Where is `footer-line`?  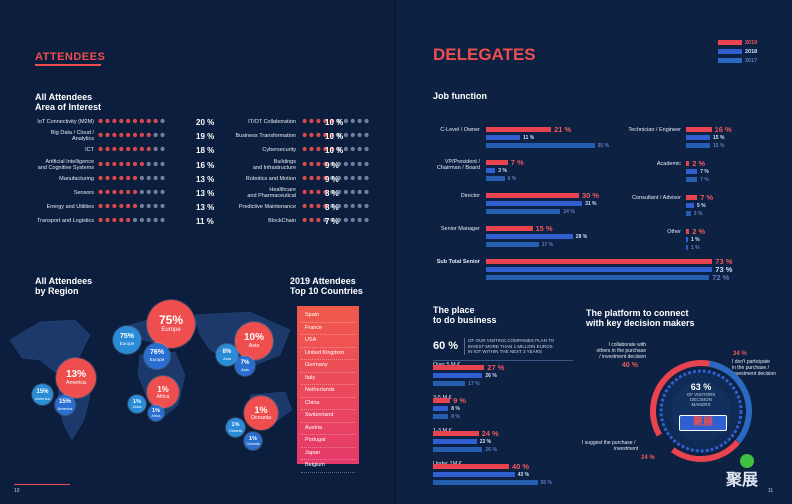 footer-line is located at coordinates (42, 484).